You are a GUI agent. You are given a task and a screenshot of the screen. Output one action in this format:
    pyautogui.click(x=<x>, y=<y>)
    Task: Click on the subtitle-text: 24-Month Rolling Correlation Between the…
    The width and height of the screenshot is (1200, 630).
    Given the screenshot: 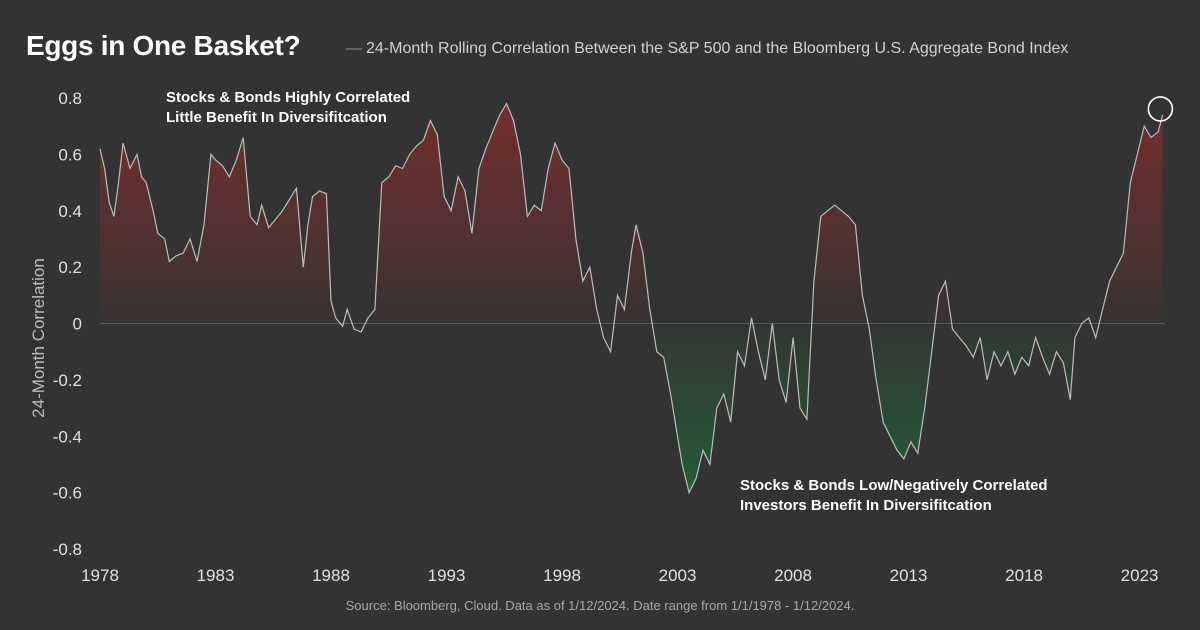 What is the action you would take?
    pyautogui.click(x=717, y=48)
    